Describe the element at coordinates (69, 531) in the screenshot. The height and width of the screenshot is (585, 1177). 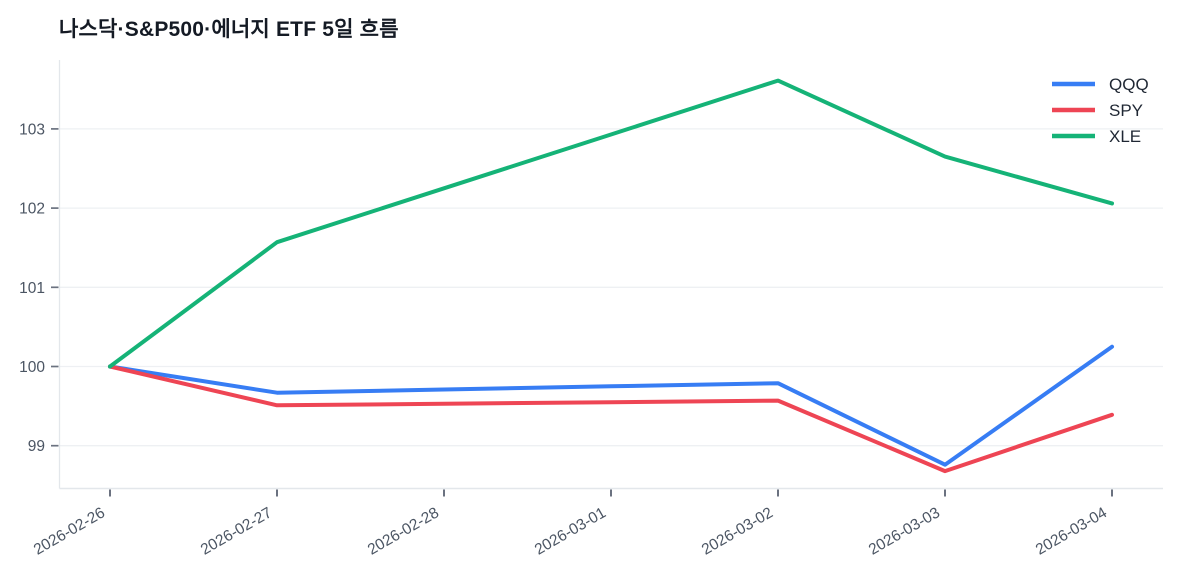
I see `x-tick-label: 2026-02-26` at that location.